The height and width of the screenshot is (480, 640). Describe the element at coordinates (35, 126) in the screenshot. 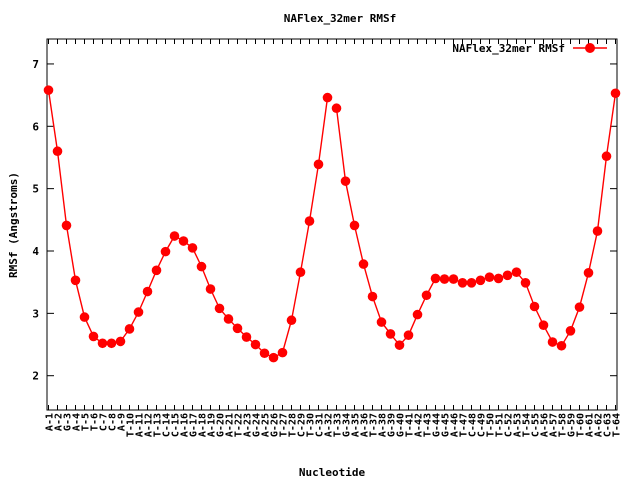

I see `y-tick-label: 6` at that location.